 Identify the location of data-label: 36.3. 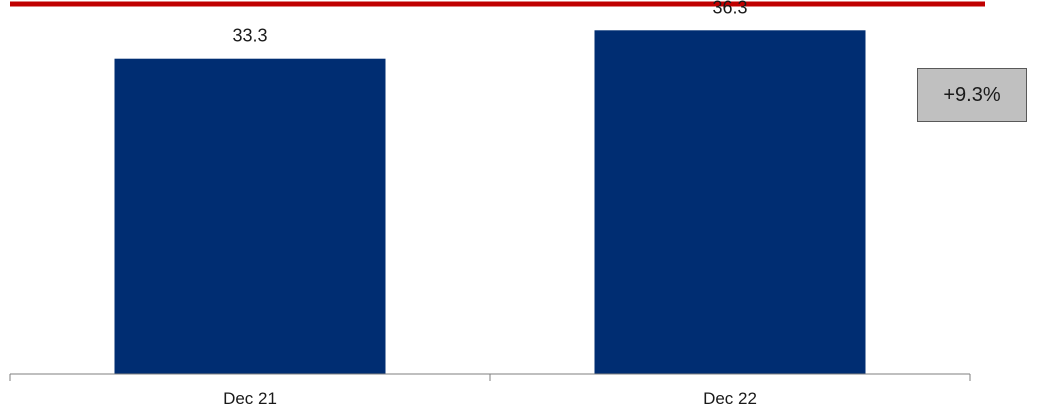
(729, 8).